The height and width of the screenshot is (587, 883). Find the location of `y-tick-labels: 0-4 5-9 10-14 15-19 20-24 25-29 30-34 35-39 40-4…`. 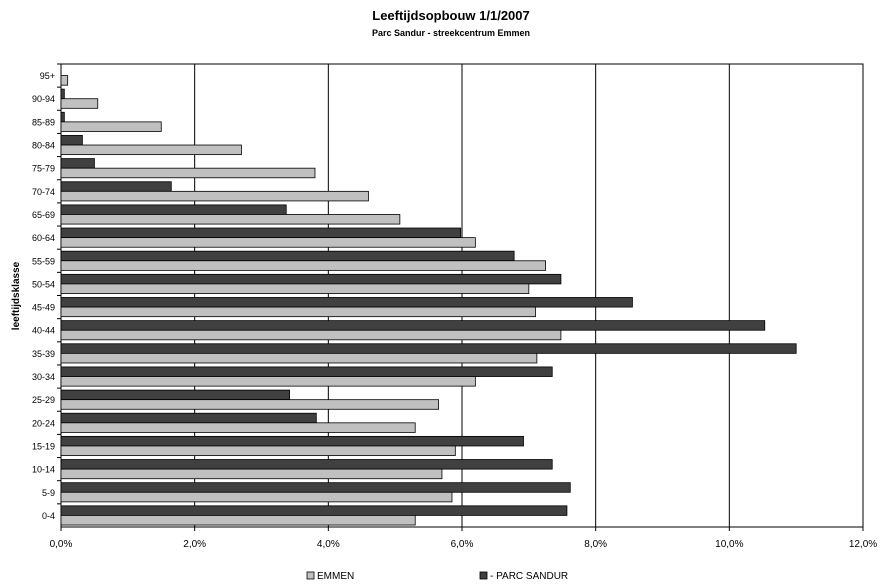

y-tick-labels: 0-4 5-9 10-14 15-19 20-24 25-29 30-34 35-39 40-4… is located at coordinates (46, 292).